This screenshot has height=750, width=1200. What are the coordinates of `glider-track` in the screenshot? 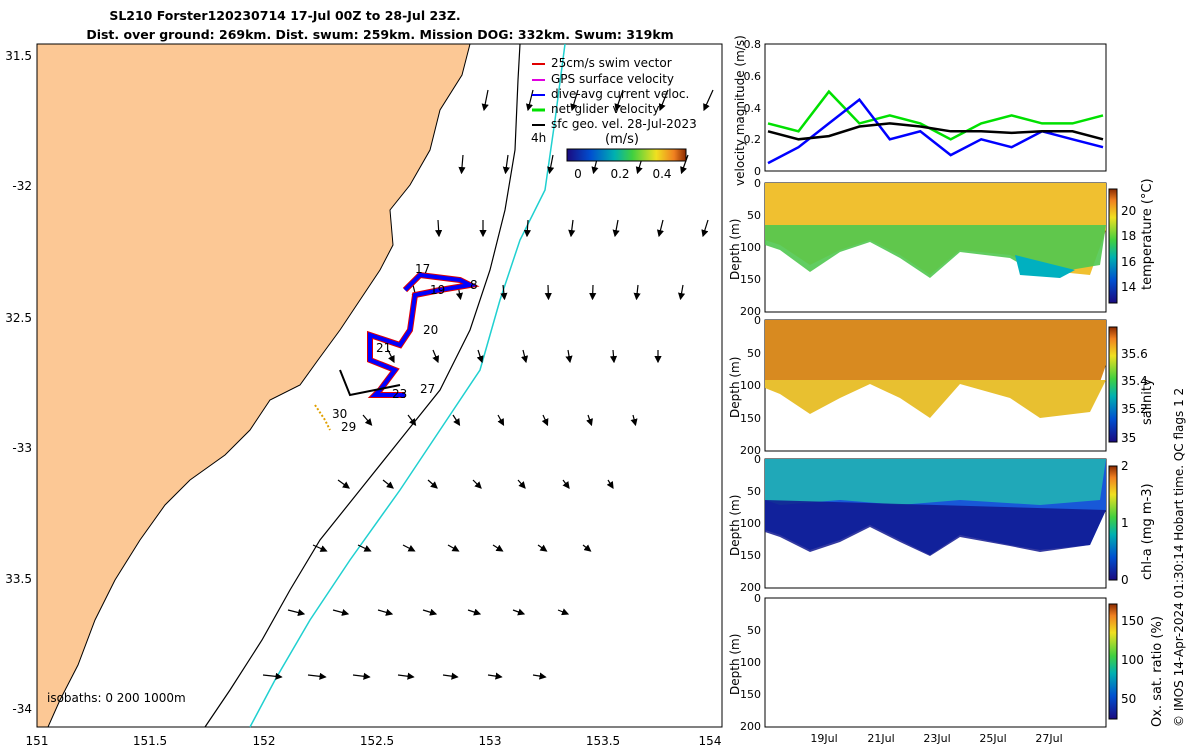 It's located at (397, 351).